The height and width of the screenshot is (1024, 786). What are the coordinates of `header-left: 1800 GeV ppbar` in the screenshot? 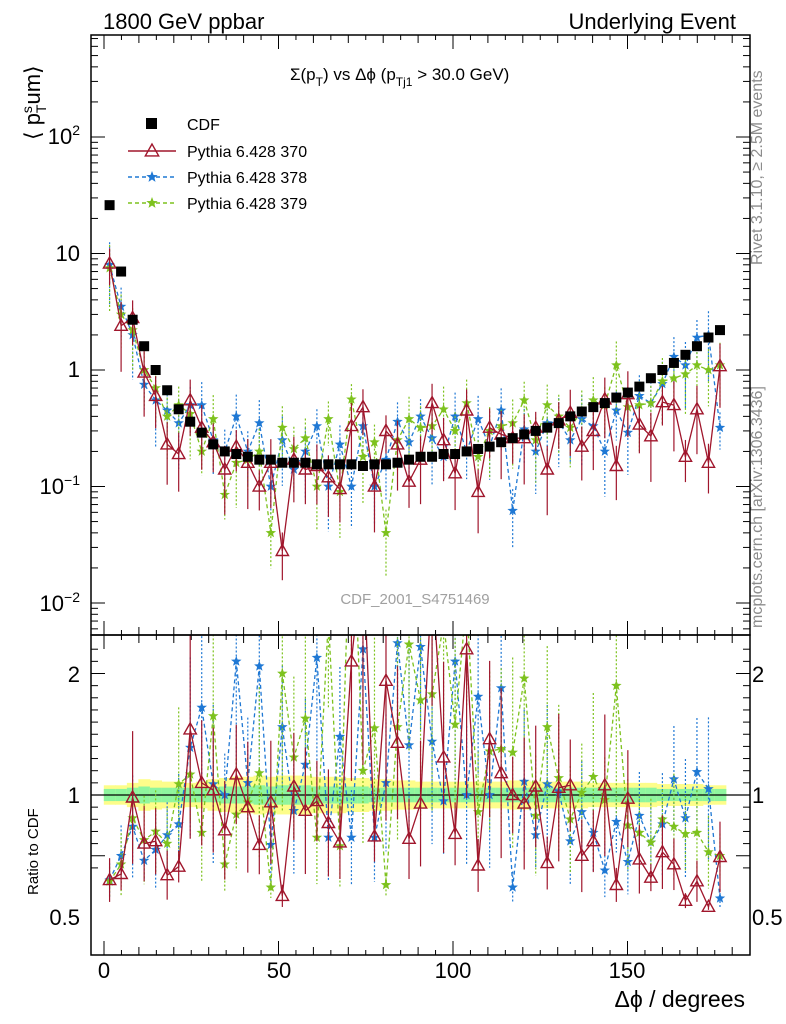 It's located at (183, 21).